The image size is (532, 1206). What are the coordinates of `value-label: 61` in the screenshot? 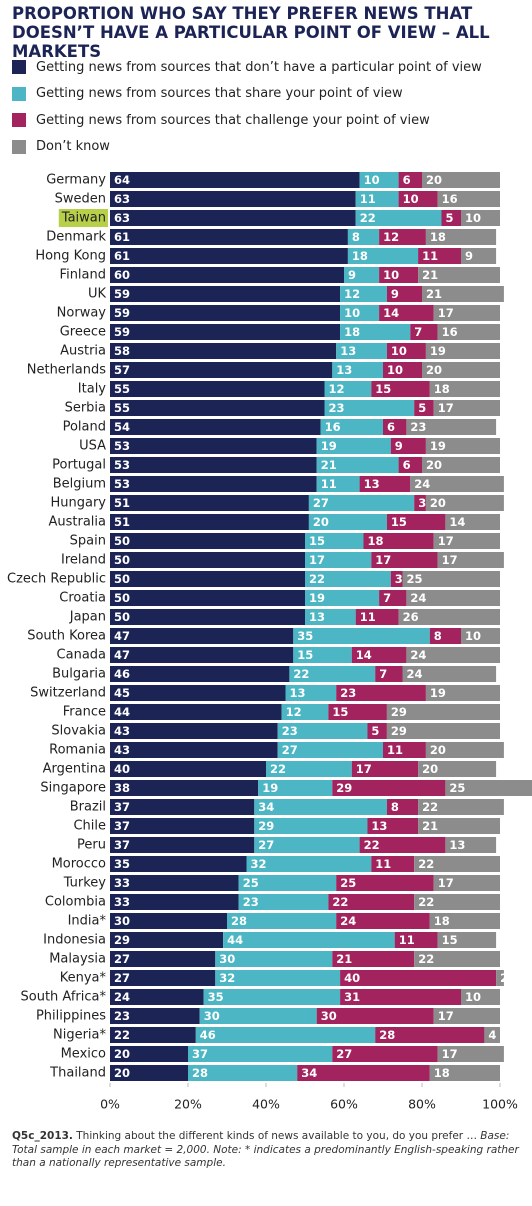 It's located at (122, 237).